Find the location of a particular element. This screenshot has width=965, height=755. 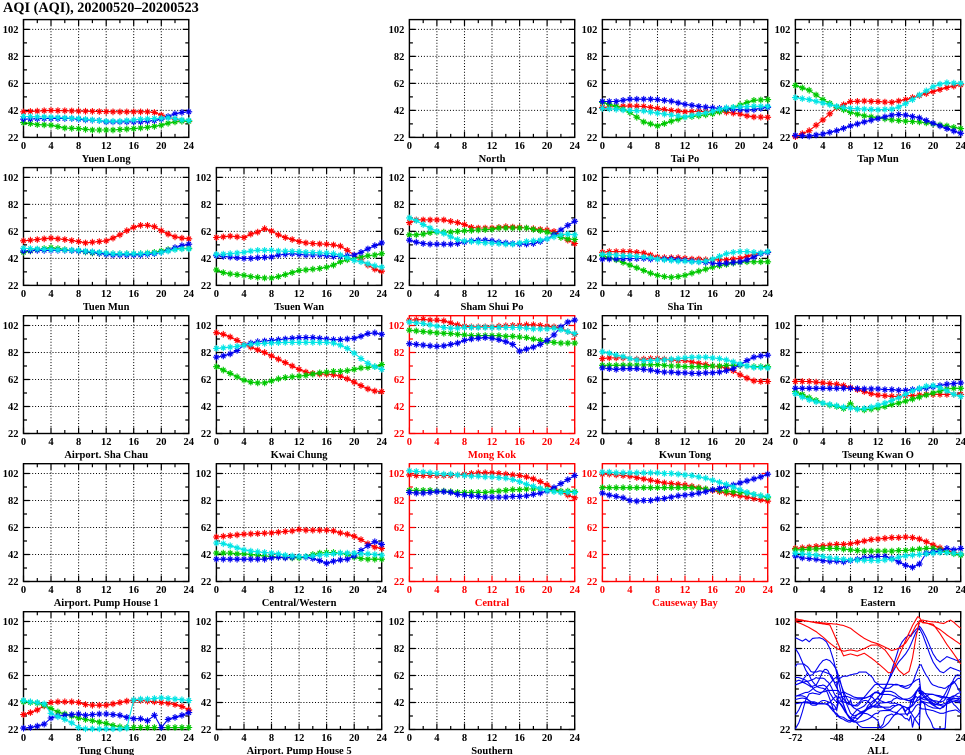

svg-text: Kwai Chung is located at coordinates (300, 455).